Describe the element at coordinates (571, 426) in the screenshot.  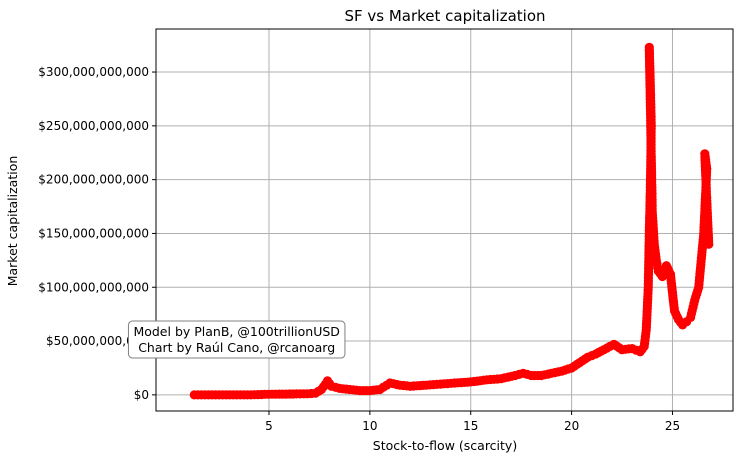
I see `x-tick-label: 20` at that location.